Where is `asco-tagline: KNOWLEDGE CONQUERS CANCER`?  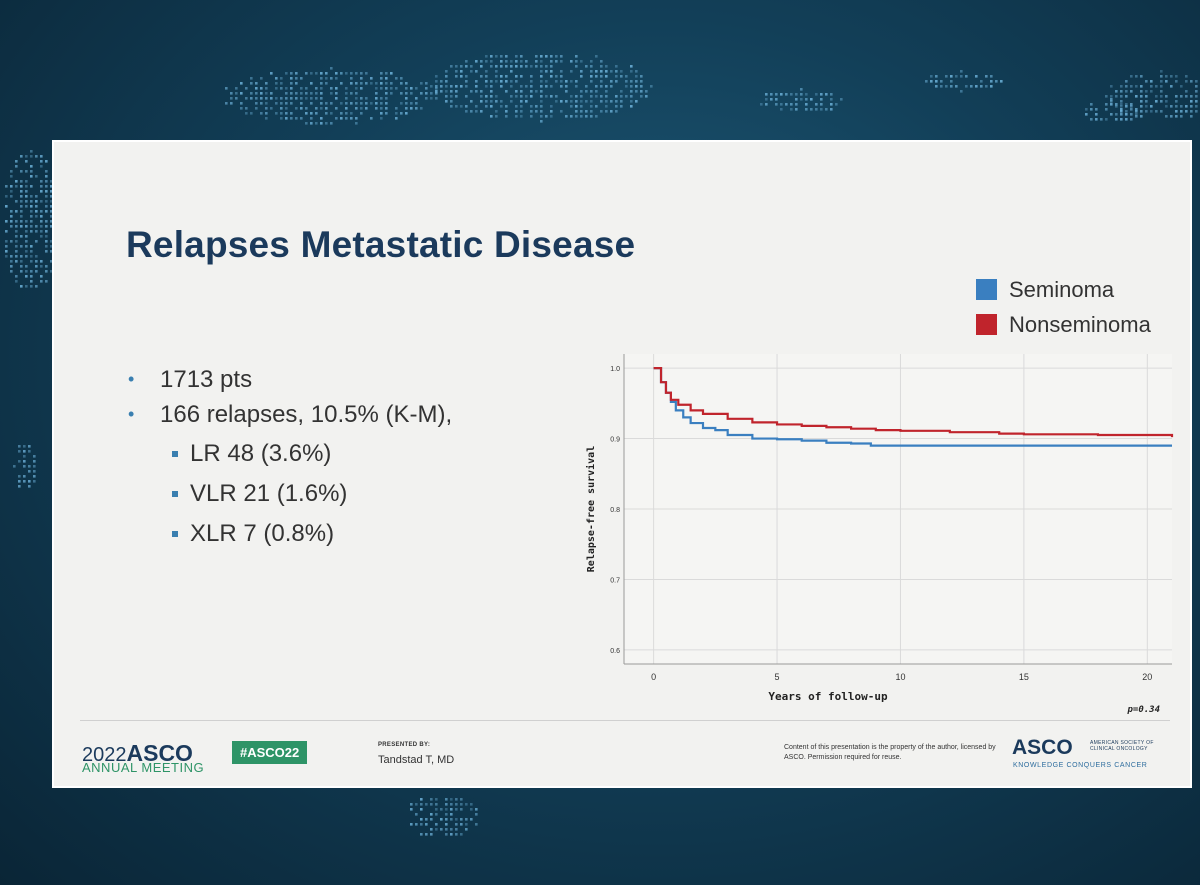
asco-tagline: KNOWLEDGE CONQUERS CANCER is located at coordinates (1080, 765).